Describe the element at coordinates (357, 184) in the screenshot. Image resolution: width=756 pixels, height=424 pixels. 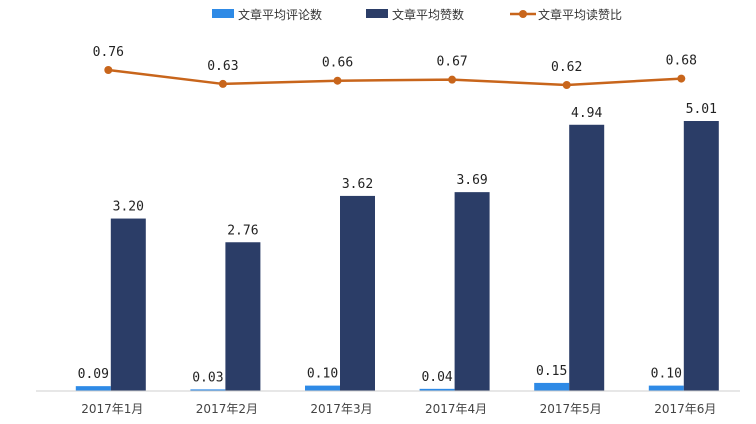
I see `label-likes-3: 3.62` at that location.